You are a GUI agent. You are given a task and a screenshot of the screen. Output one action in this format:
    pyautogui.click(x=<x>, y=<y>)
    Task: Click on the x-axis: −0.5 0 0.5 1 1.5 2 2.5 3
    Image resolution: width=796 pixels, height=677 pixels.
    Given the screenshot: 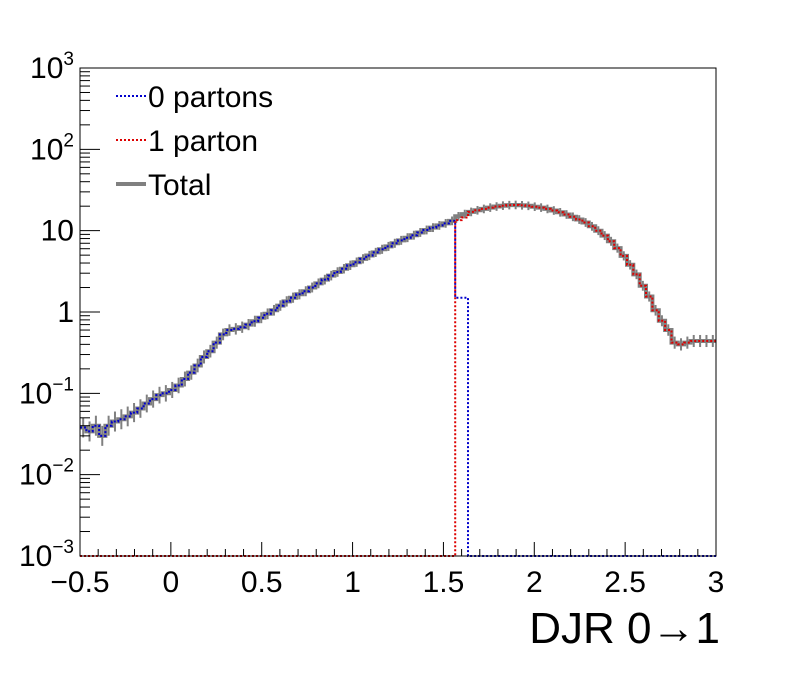 What is the action you would take?
    pyautogui.click(x=387, y=570)
    